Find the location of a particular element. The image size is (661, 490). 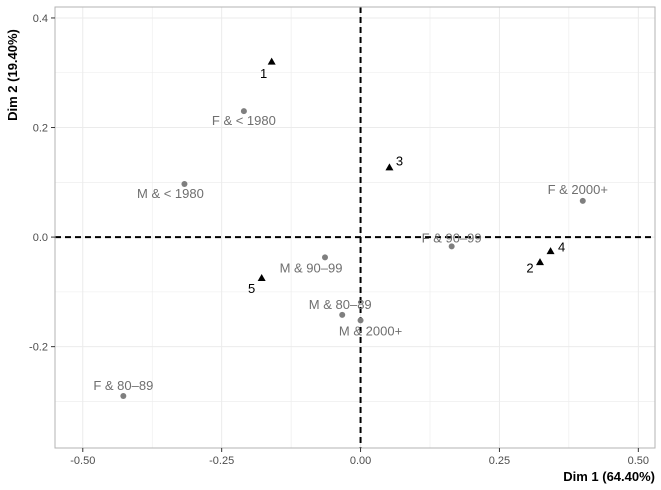

x-tick-label: -0.25 is located at coordinates (221, 461).